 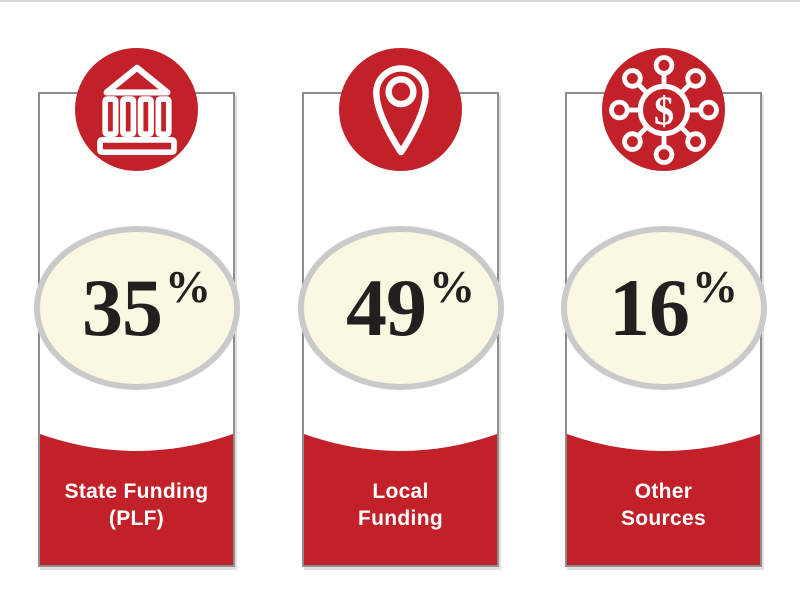 What do you see at coordinates (663, 518) in the screenshot?
I see `funding-label-line: Sources` at bounding box center [663, 518].